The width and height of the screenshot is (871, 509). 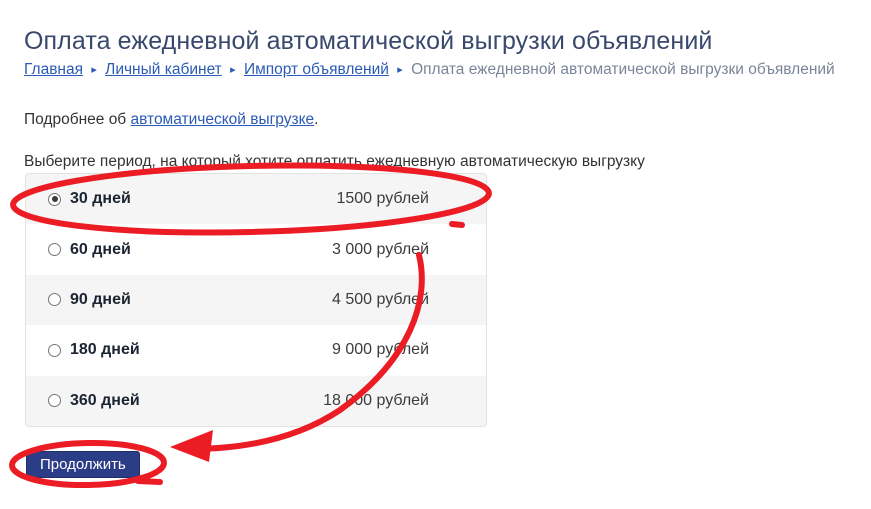 I want to click on breadcrumb-item-home: Главная, so click(x=53, y=69).